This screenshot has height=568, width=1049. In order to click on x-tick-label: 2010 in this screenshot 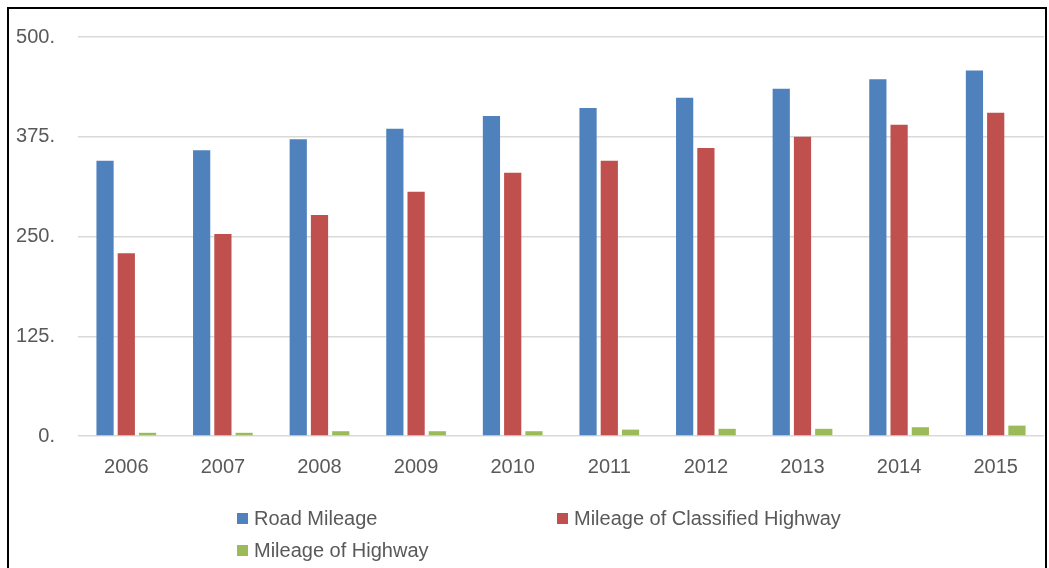, I will do `click(512, 465)`.